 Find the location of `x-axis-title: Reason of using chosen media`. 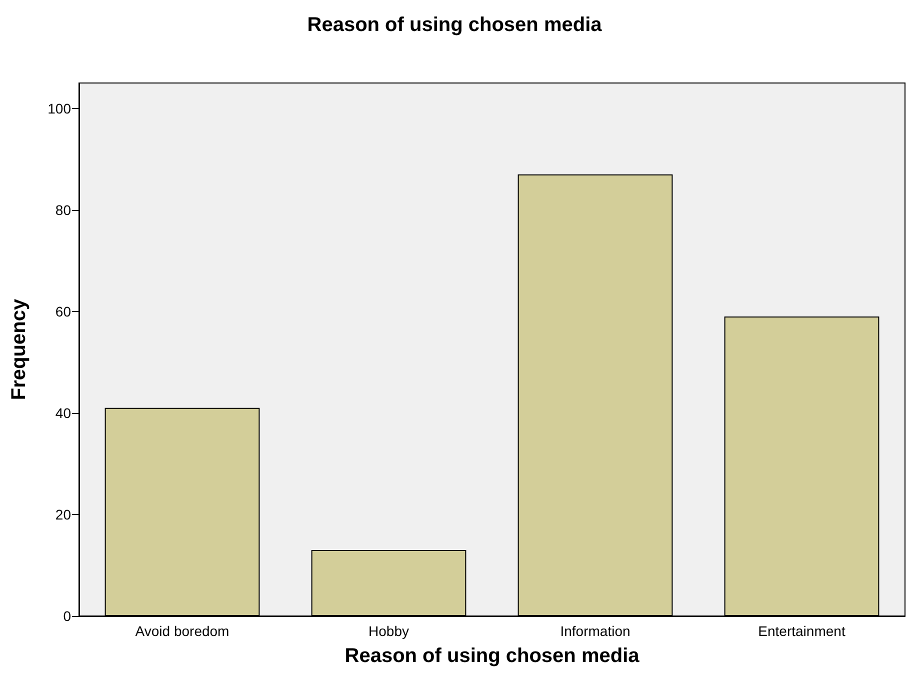

x-axis-title: Reason of using chosen media is located at coordinates (492, 656).